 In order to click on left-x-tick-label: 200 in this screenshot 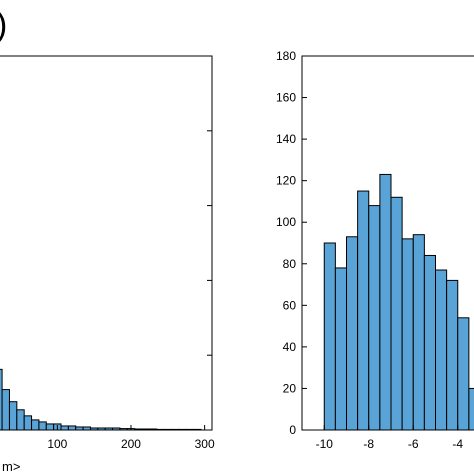, I will do `click(131, 444)`.